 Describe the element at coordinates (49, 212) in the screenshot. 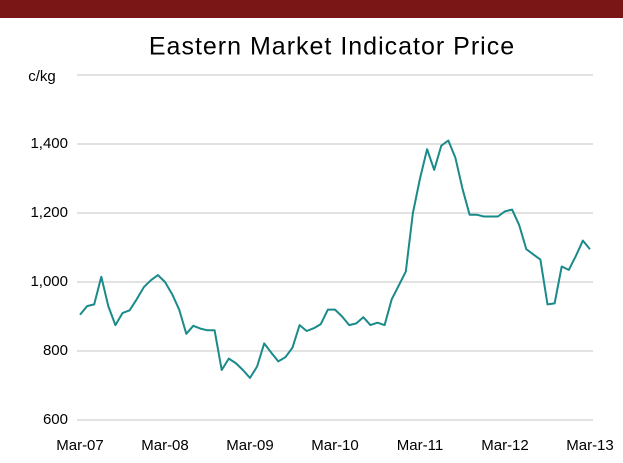

I see `y-tick-label: 1,200` at that location.